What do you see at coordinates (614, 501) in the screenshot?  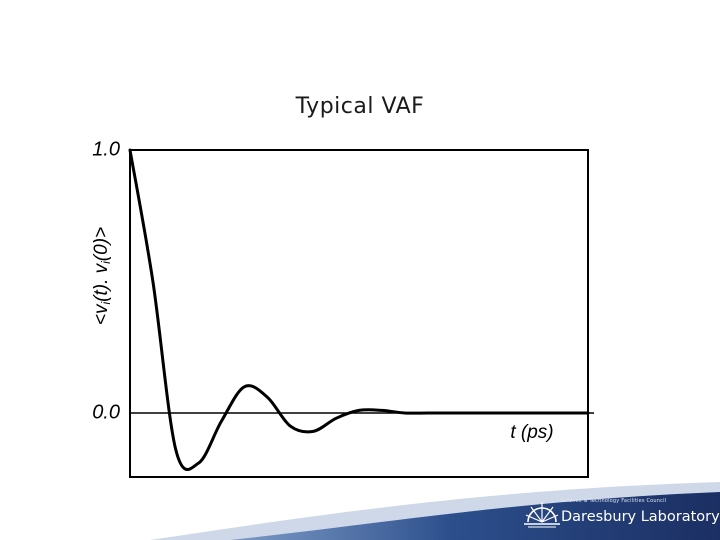 I see `council-text: Science & Technology Facilities Council` at bounding box center [614, 501].